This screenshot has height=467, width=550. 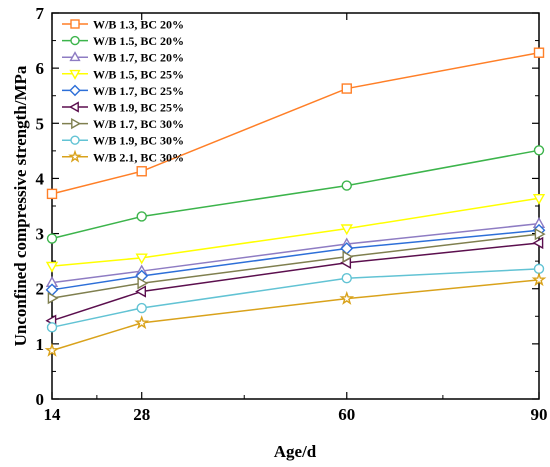 What do you see at coordinates (138, 141) in the screenshot?
I see `legend-label: W/B 1.9, BC 30%` at bounding box center [138, 141].